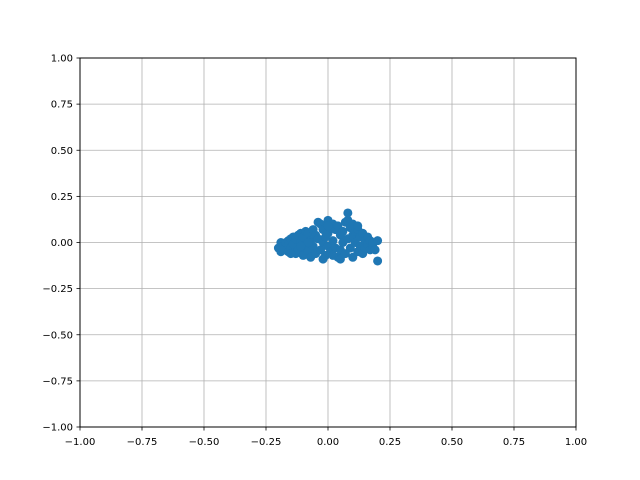  What do you see at coordinates (452, 442) in the screenshot?
I see `x-tick-label: 0.50` at bounding box center [452, 442].